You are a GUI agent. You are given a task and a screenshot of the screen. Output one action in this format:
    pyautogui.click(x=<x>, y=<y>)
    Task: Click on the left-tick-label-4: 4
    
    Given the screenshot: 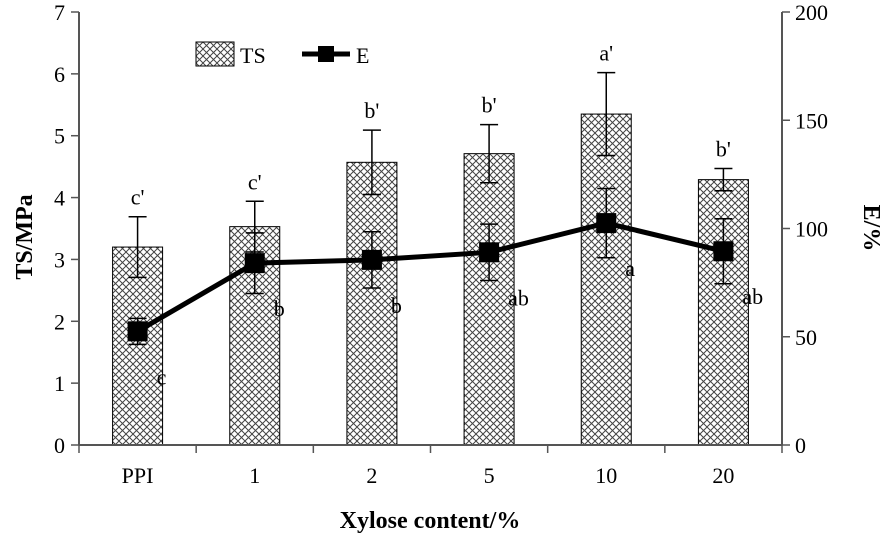 What is the action you would take?
    pyautogui.click(x=59, y=198)
    